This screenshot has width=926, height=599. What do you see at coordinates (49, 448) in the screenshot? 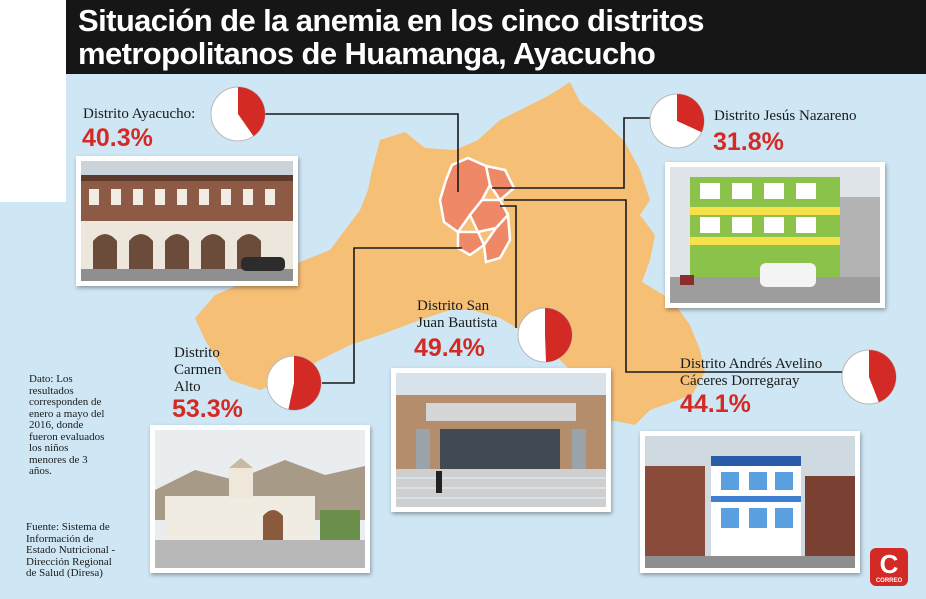
I see `note-line: los niños` at bounding box center [49, 448].